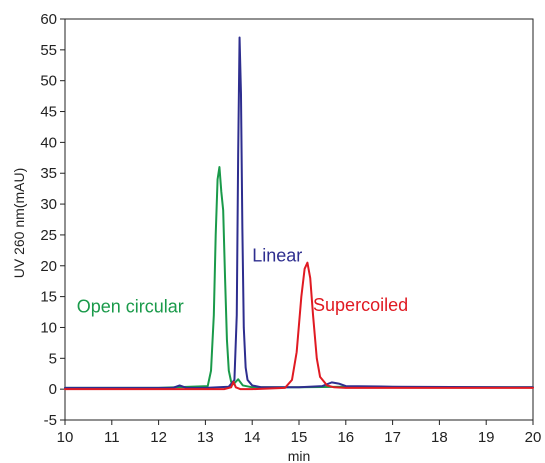 The height and width of the screenshot is (463, 545). Describe the element at coordinates (48, 19) in the screenshot. I see `y-tick-label: 60` at that location.